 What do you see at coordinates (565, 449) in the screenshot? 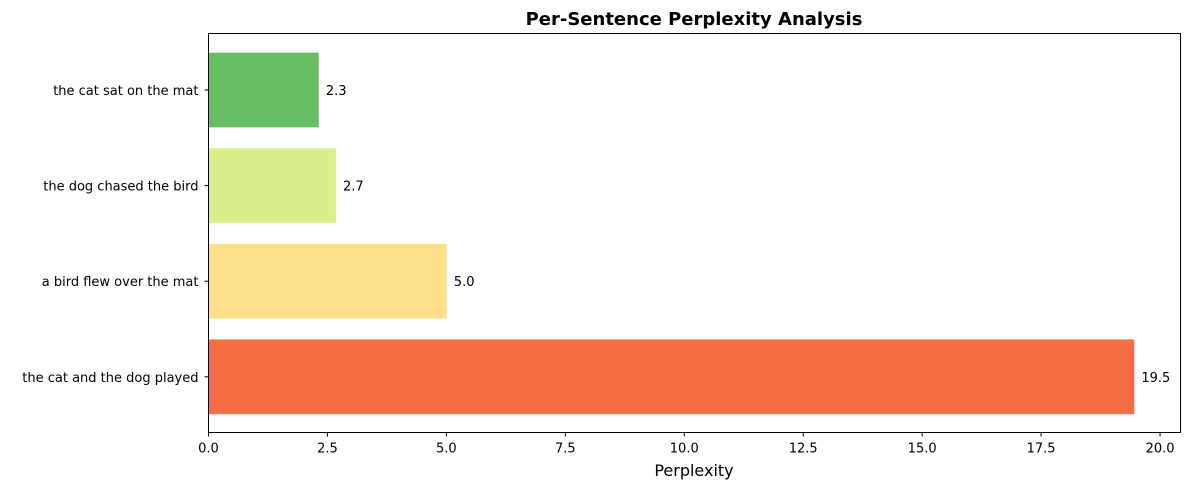
I see `x-tick-label: 7.5` at bounding box center [565, 449].